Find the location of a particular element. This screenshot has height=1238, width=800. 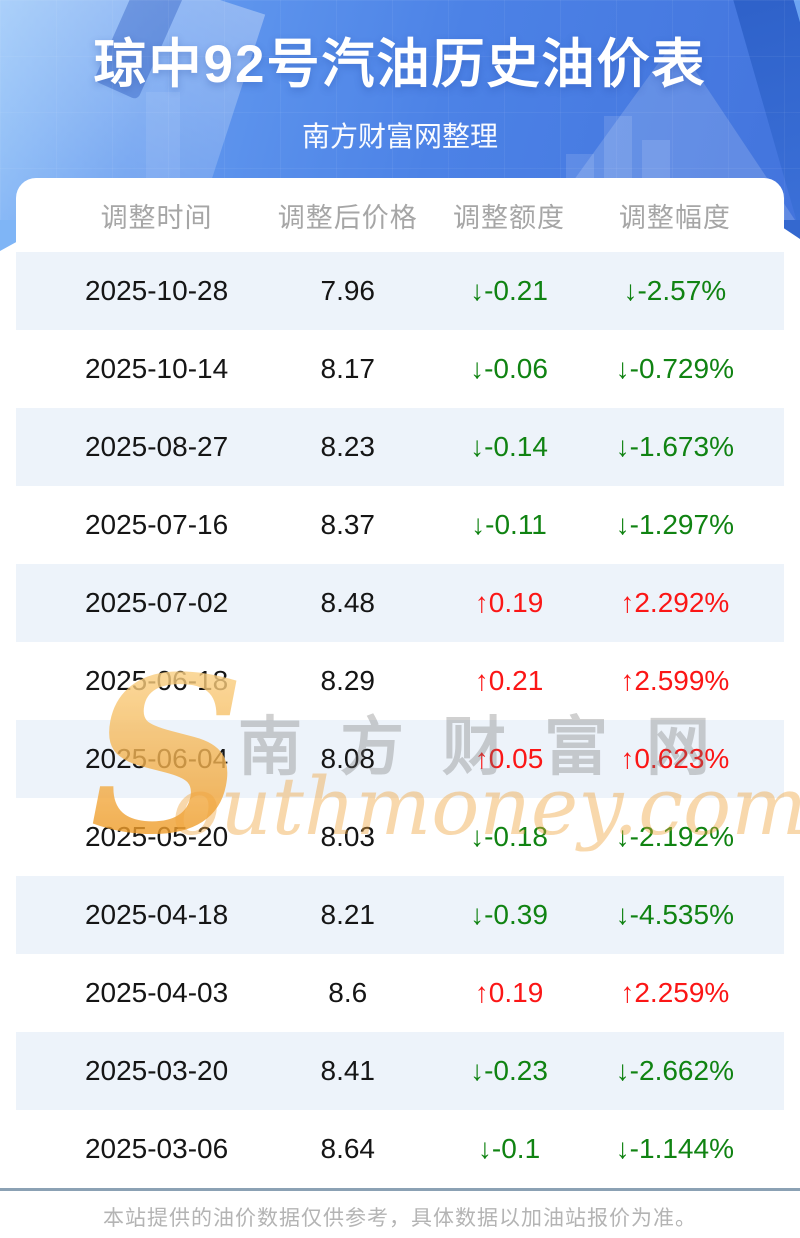

page-subtitle: 南方财富网整理 is located at coordinates (399, 136).